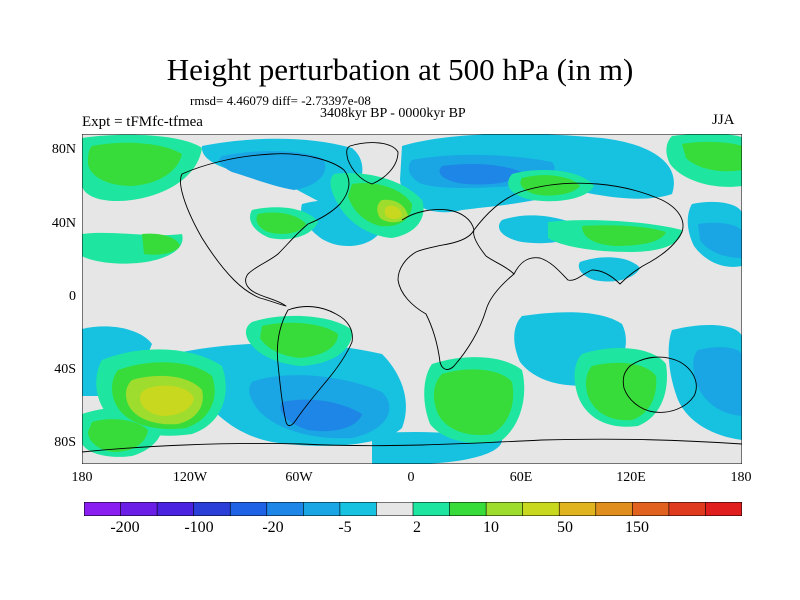 The height and width of the screenshot is (600, 800). What do you see at coordinates (631, 477) in the screenshot?
I see `lon-label-120e: 120E` at bounding box center [631, 477].